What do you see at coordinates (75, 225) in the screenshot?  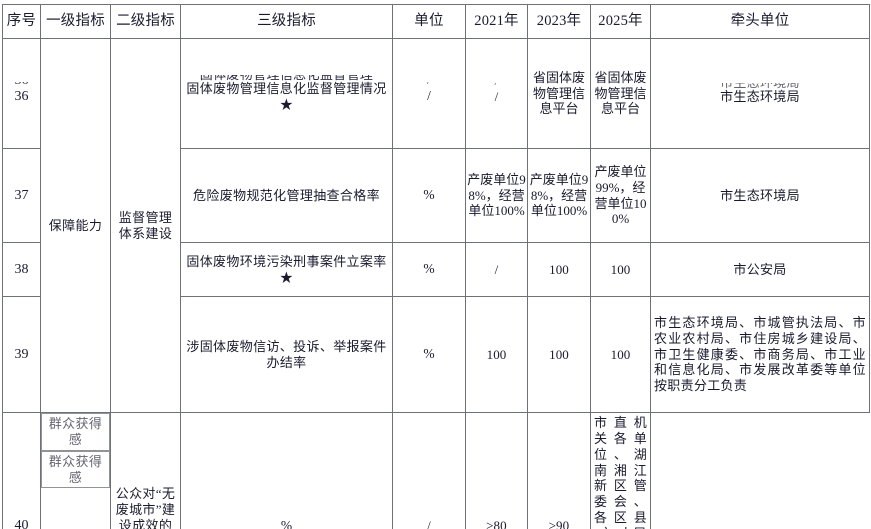 I see `row-level1: 保障能力` at bounding box center [75, 225].